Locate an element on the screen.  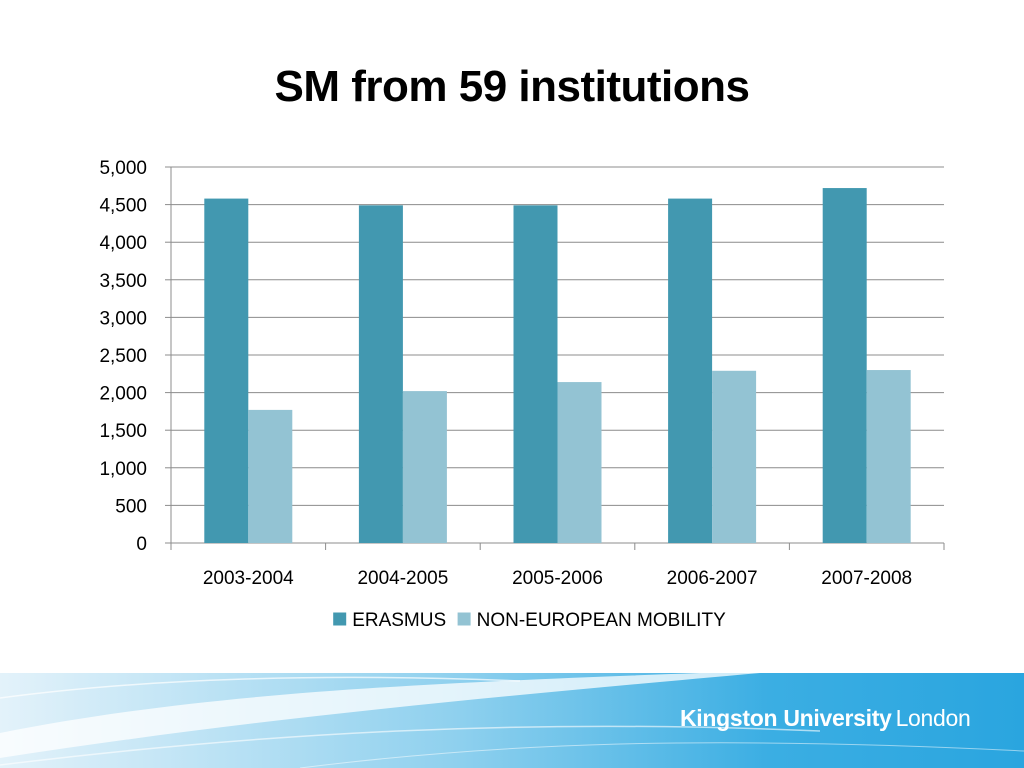
slide-title: SM from 59 institutions is located at coordinates (512, 86).